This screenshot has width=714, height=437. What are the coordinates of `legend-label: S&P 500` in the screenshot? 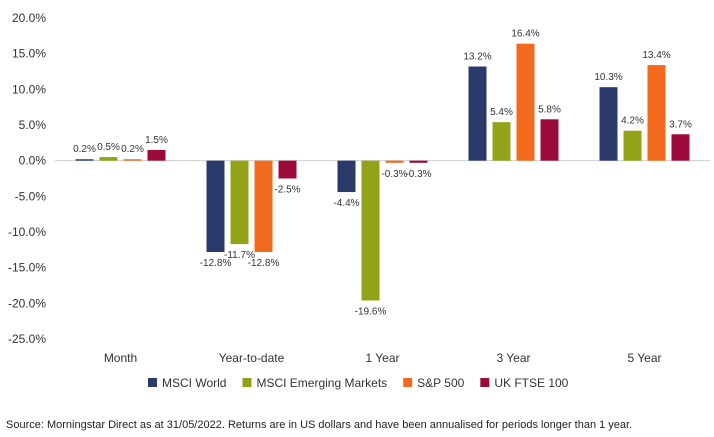 It's located at (440, 383).